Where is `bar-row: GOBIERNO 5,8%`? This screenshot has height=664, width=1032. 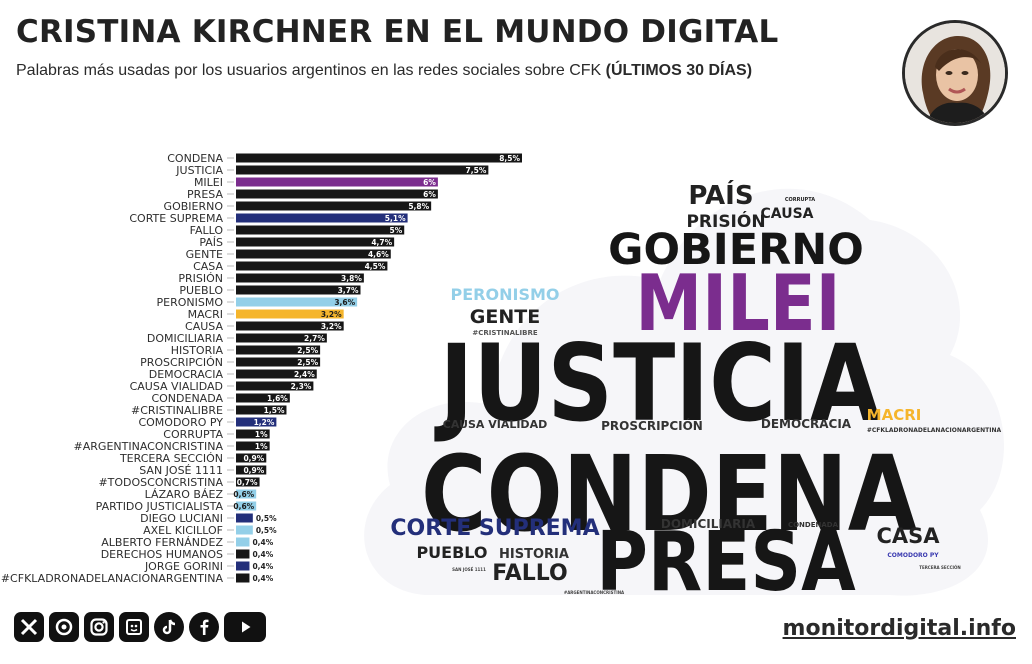
bar-row: GOBIERNO 5,8% is located at coordinates (298, 206).